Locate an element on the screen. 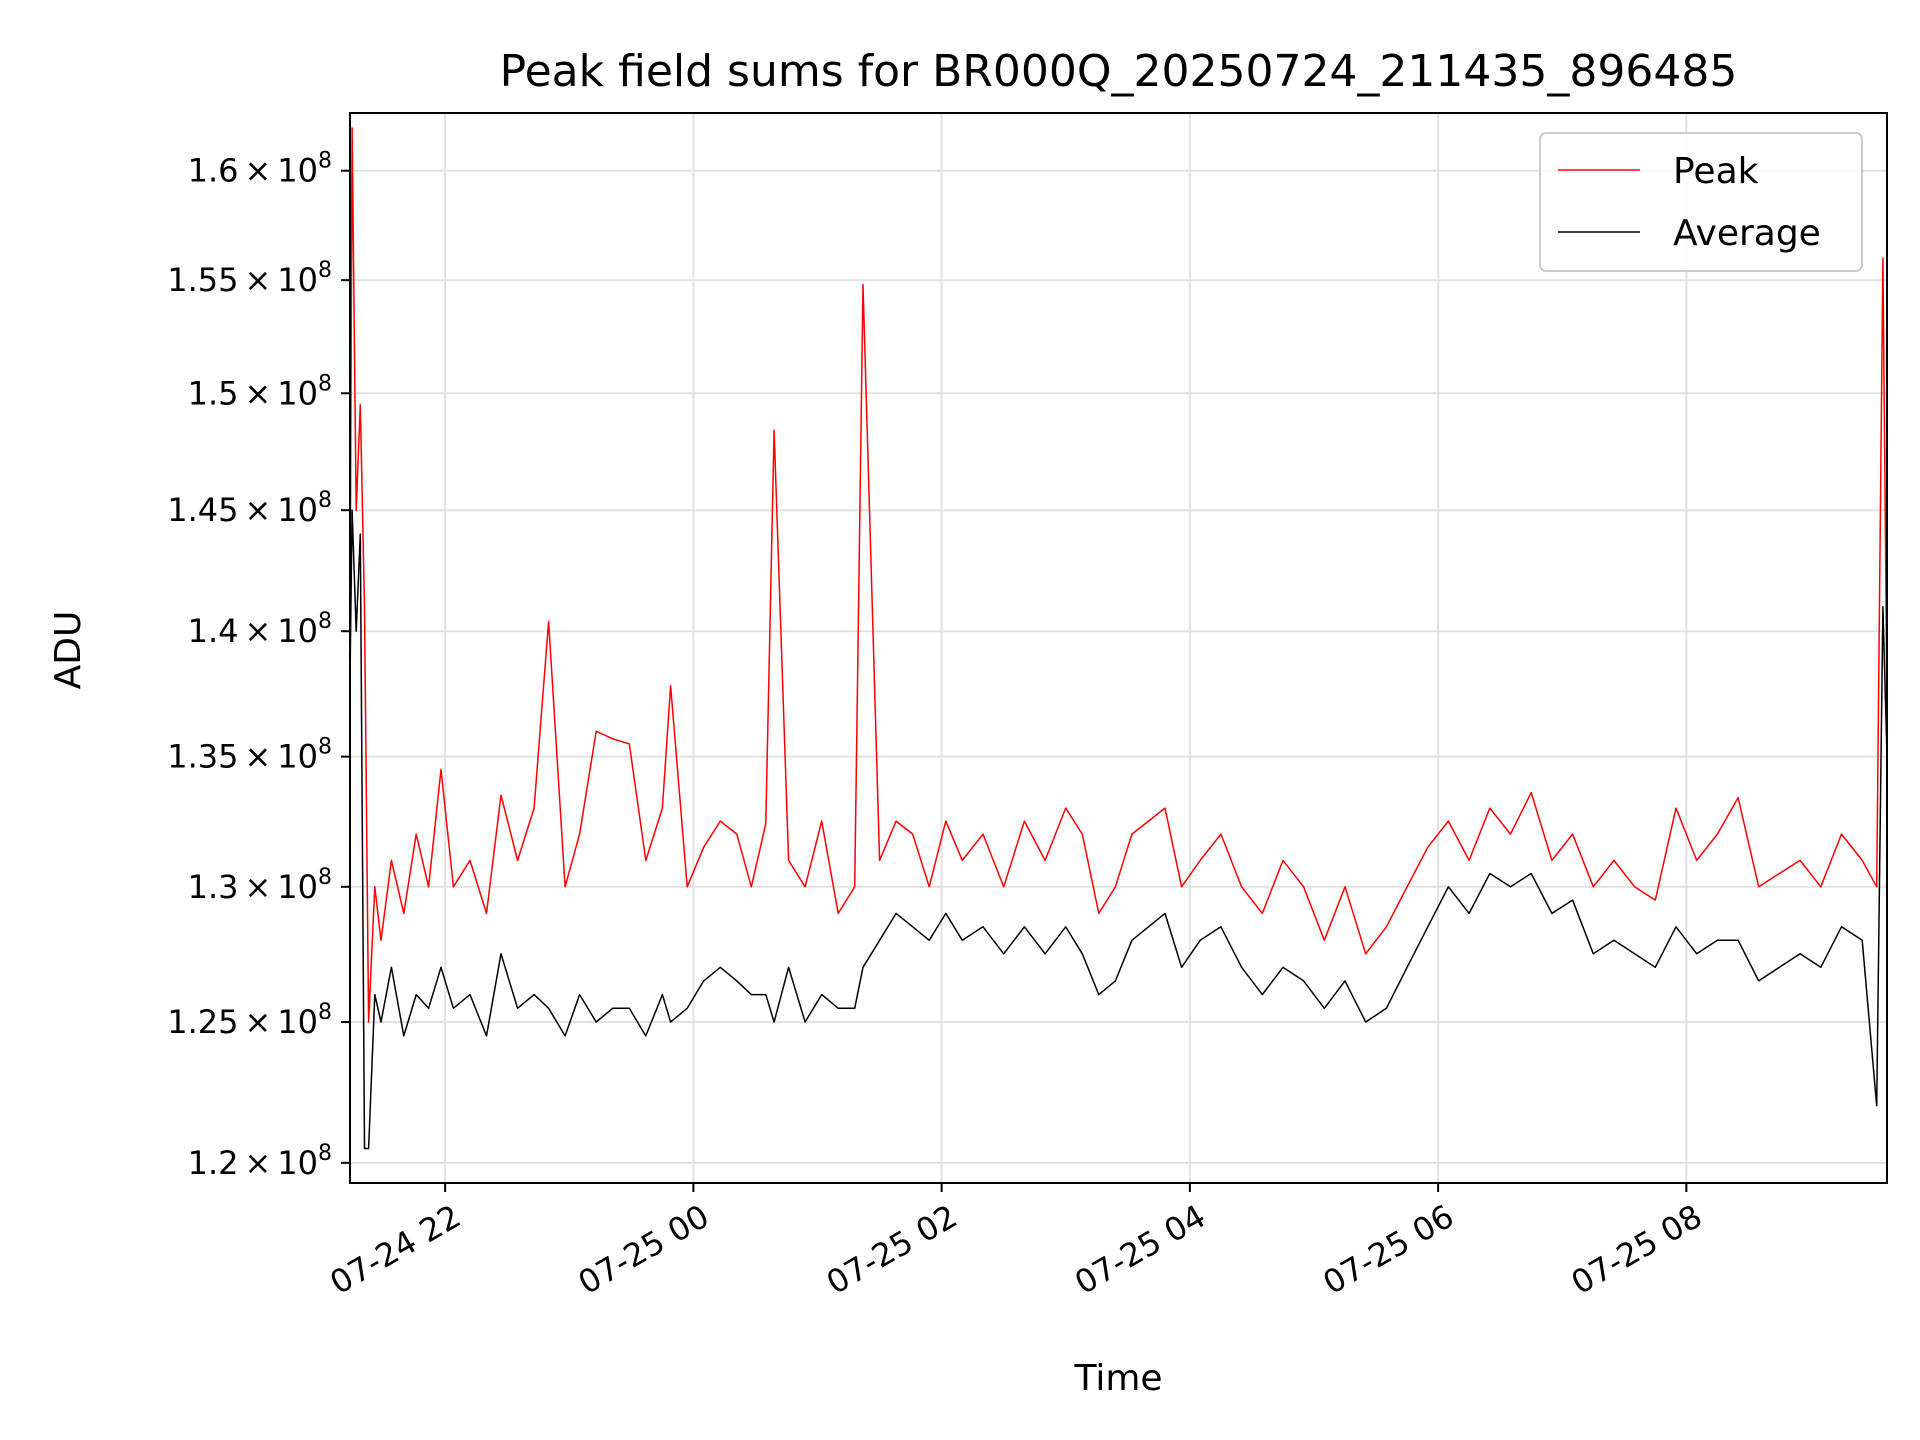 This screenshot has height=1440, width=1920. y-tick-label: 1.5 × 10⁸ is located at coordinates (260, 391).